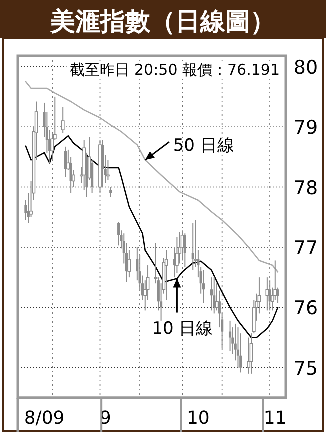  What do you see at coordinates (44, 418) in the screenshot?
I see `x-tick-label: 8/09` at bounding box center [44, 418].